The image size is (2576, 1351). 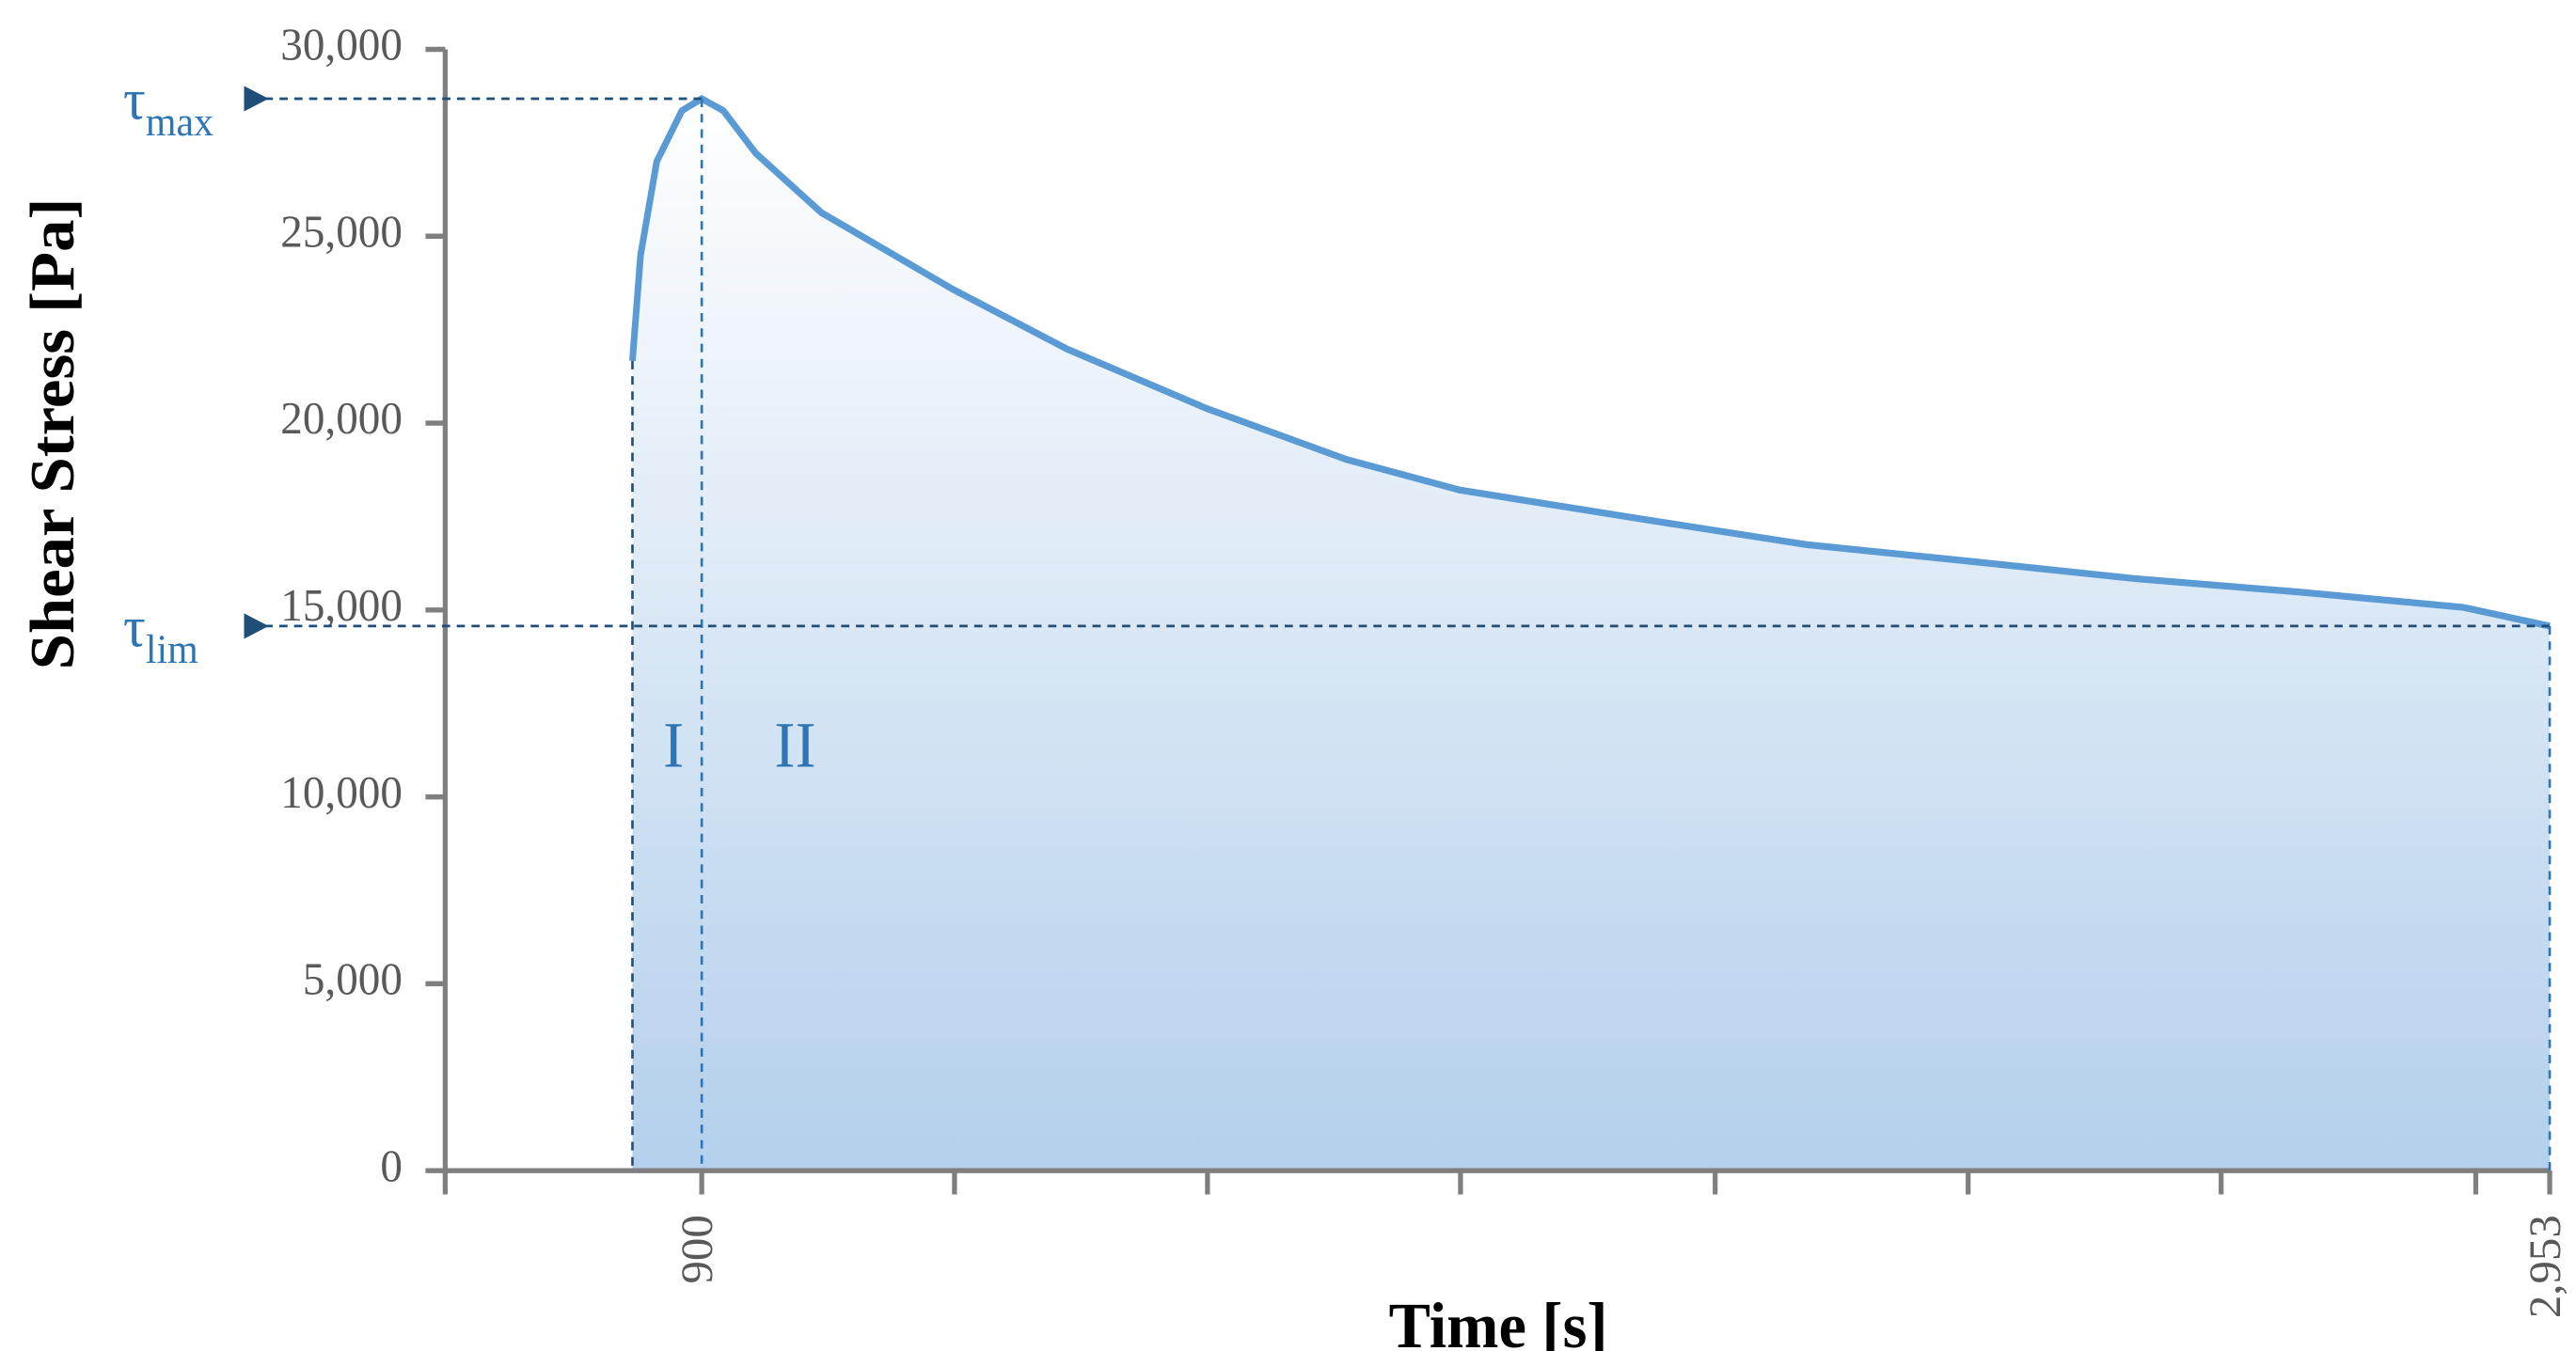 I want to click on y-tick-label: 30,000, so click(x=341, y=45).